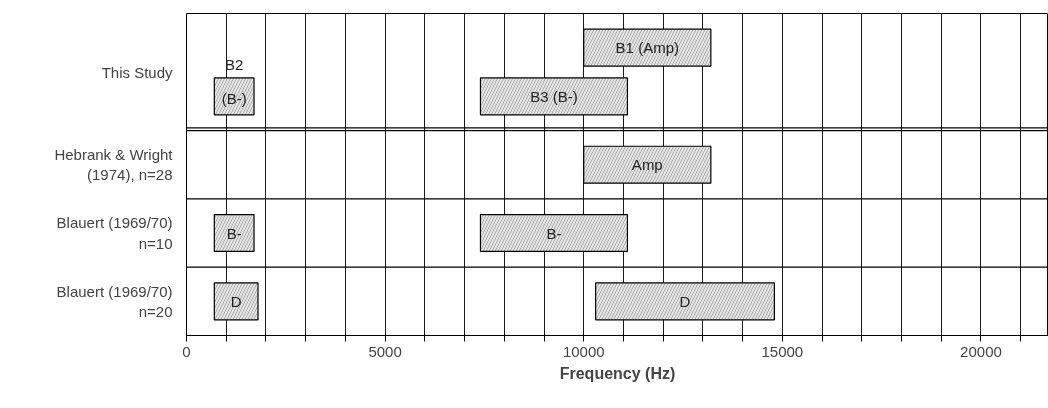  What do you see at coordinates (583, 351) in the screenshot?
I see `x-tick-label: 10000` at bounding box center [583, 351].